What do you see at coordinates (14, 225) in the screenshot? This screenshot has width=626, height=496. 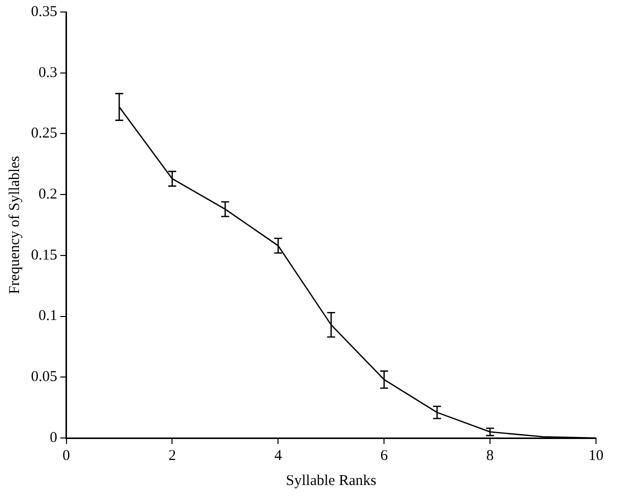 I see `y-axis-title: Frequency of Syllables` at bounding box center [14, 225].